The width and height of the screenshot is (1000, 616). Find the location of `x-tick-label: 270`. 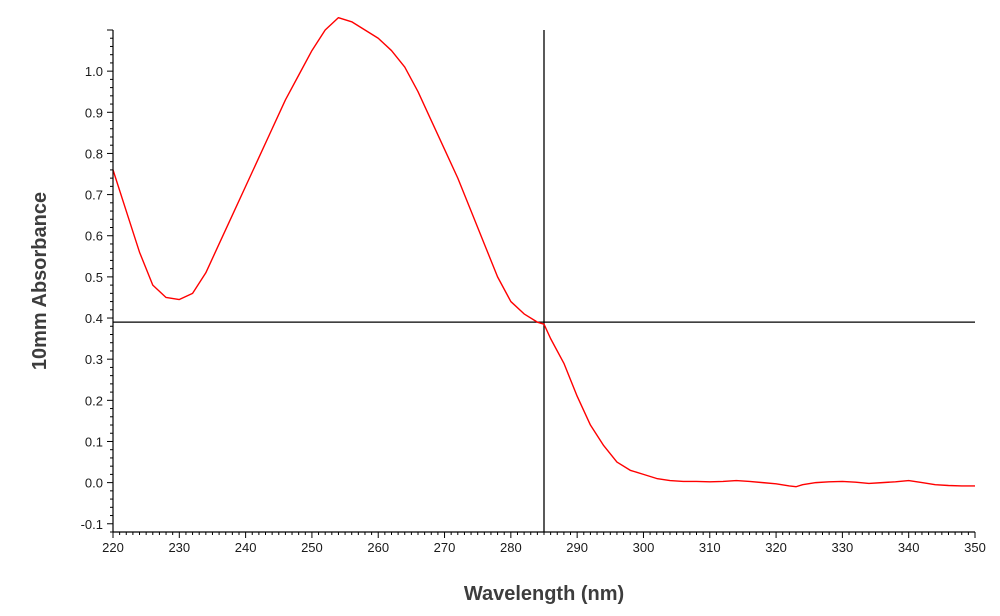

x-tick-label: 270 is located at coordinates (445, 547).